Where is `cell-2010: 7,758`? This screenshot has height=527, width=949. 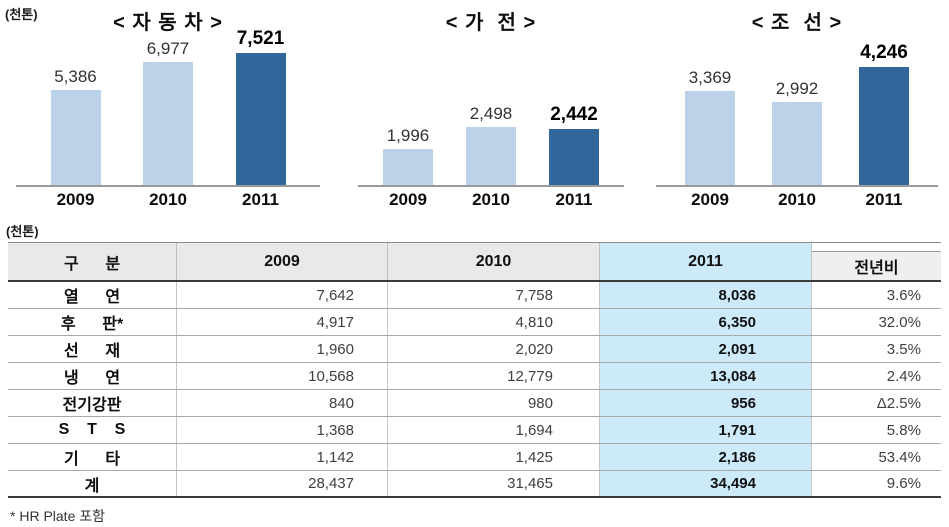 cell-2010: 7,758 is located at coordinates (494, 295).